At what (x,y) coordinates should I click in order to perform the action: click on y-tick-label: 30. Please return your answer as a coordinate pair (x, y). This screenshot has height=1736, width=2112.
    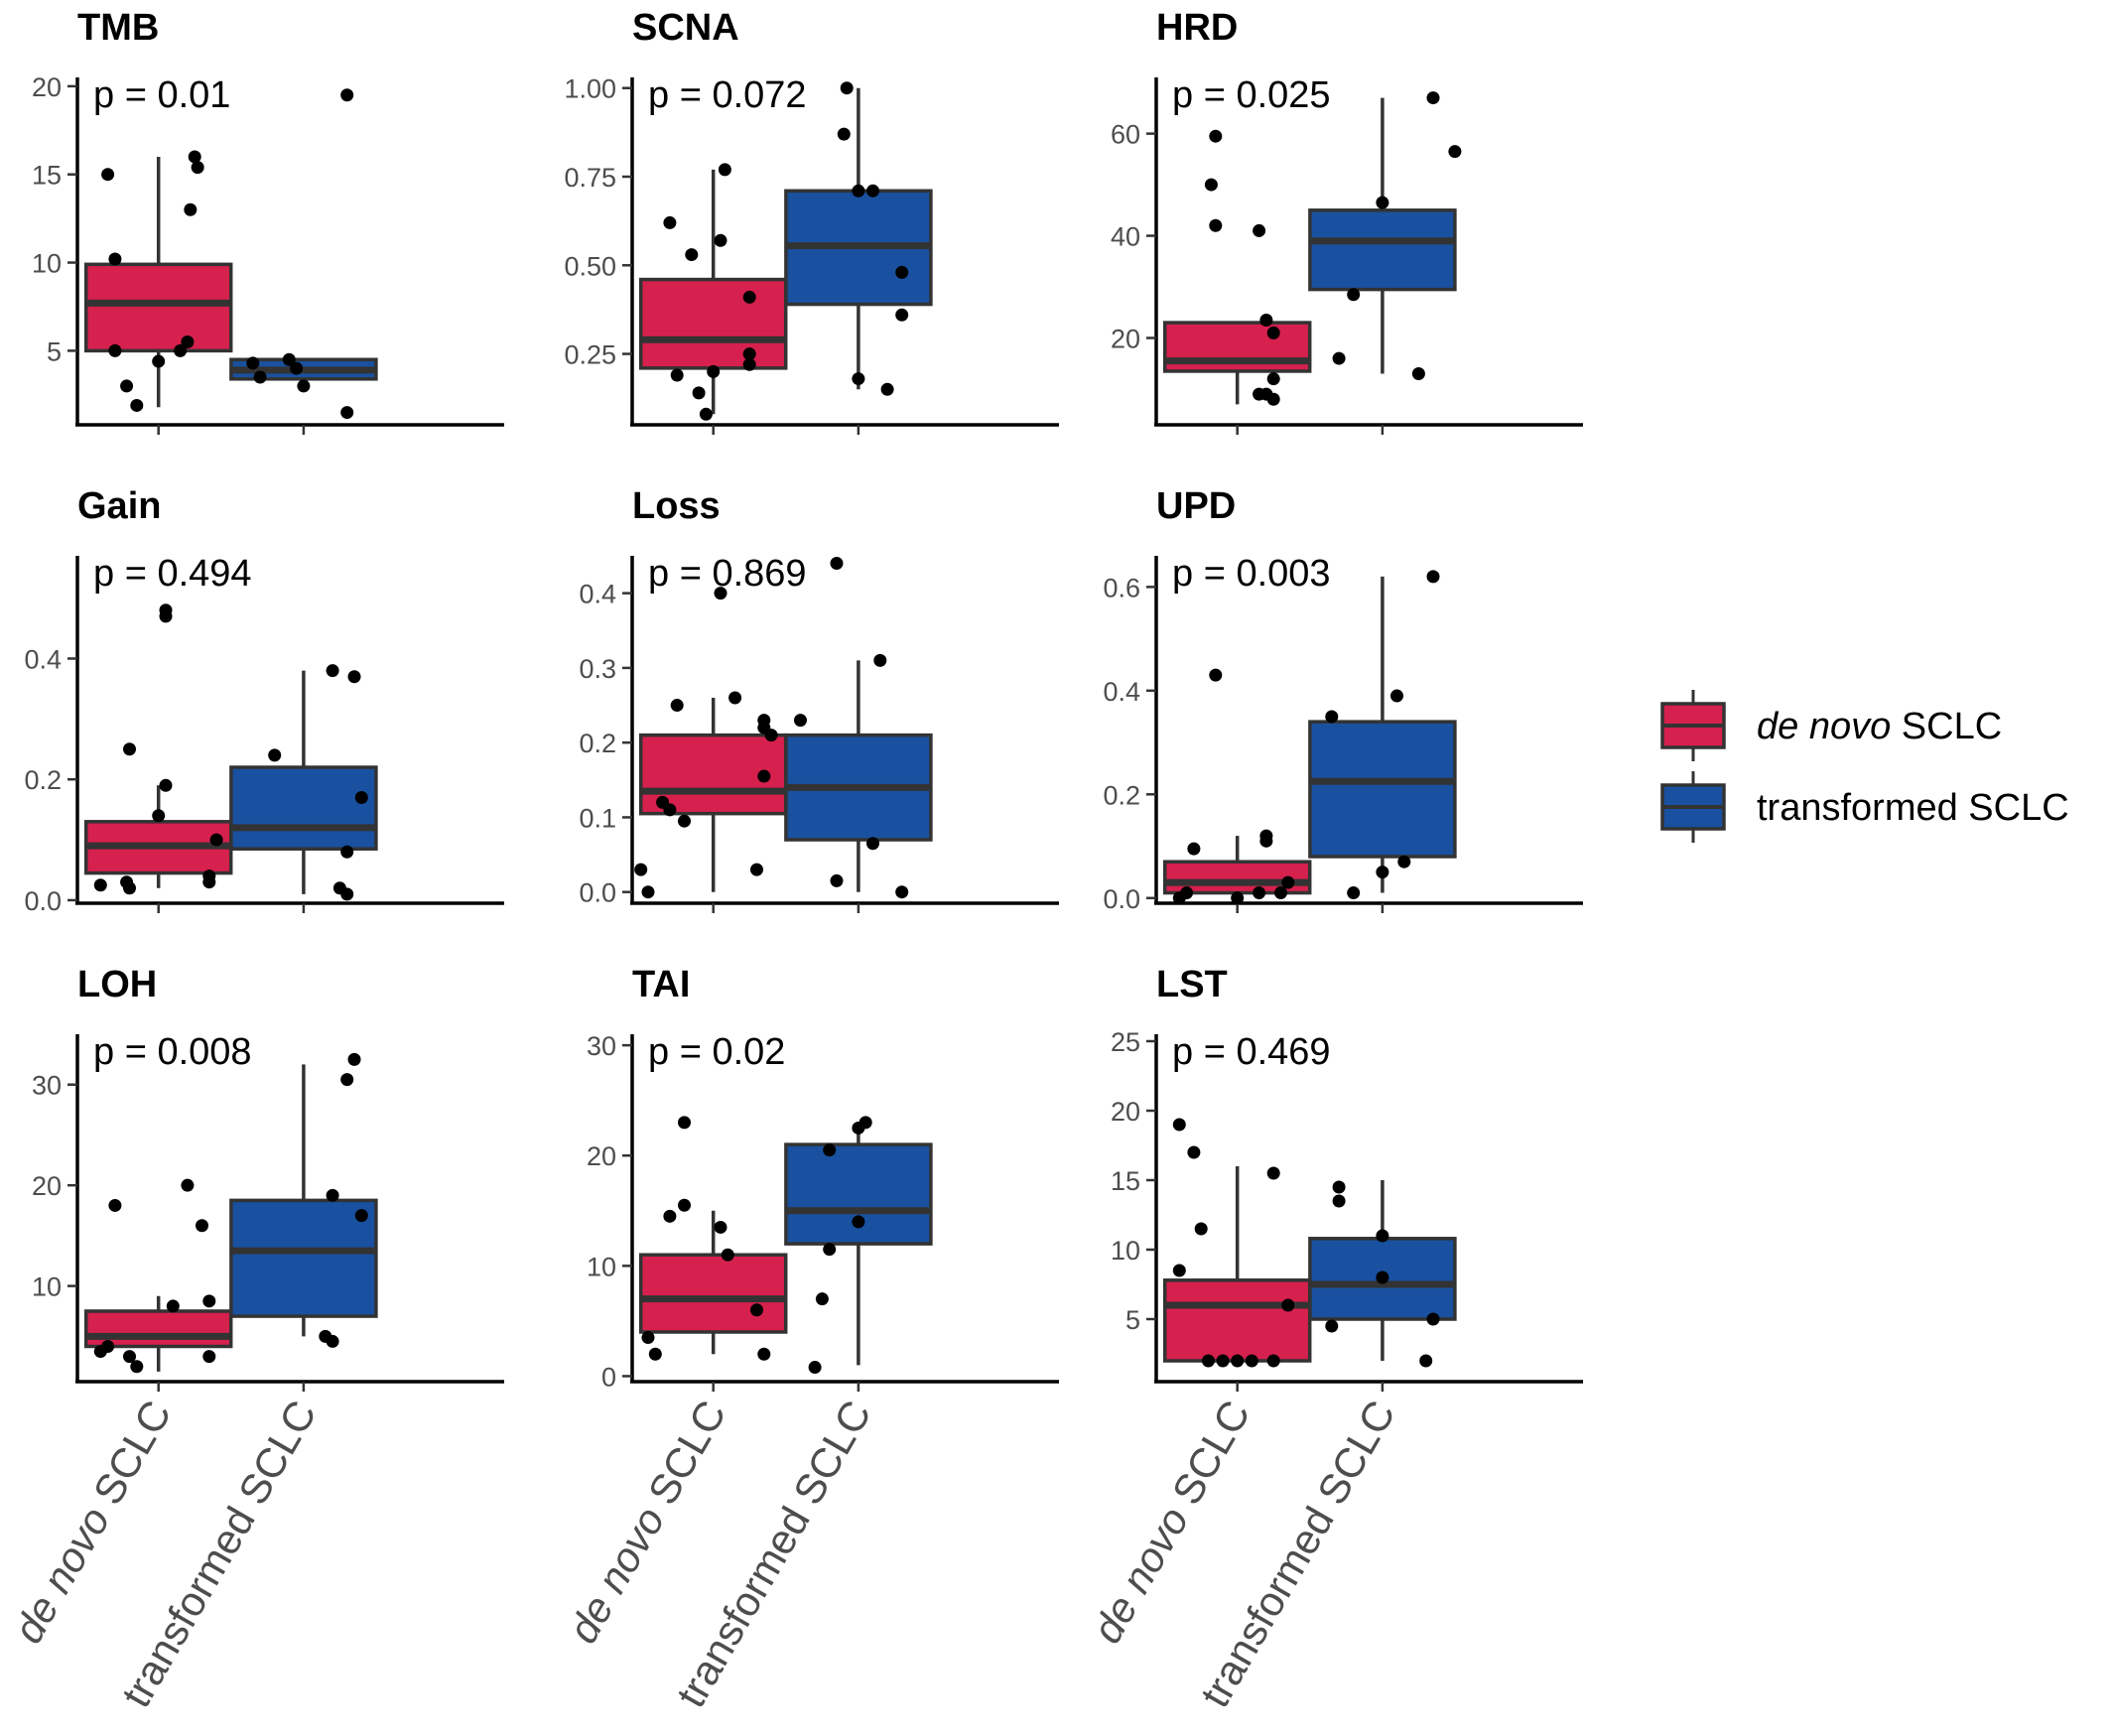
    Looking at the image, I should click on (47, 1086).